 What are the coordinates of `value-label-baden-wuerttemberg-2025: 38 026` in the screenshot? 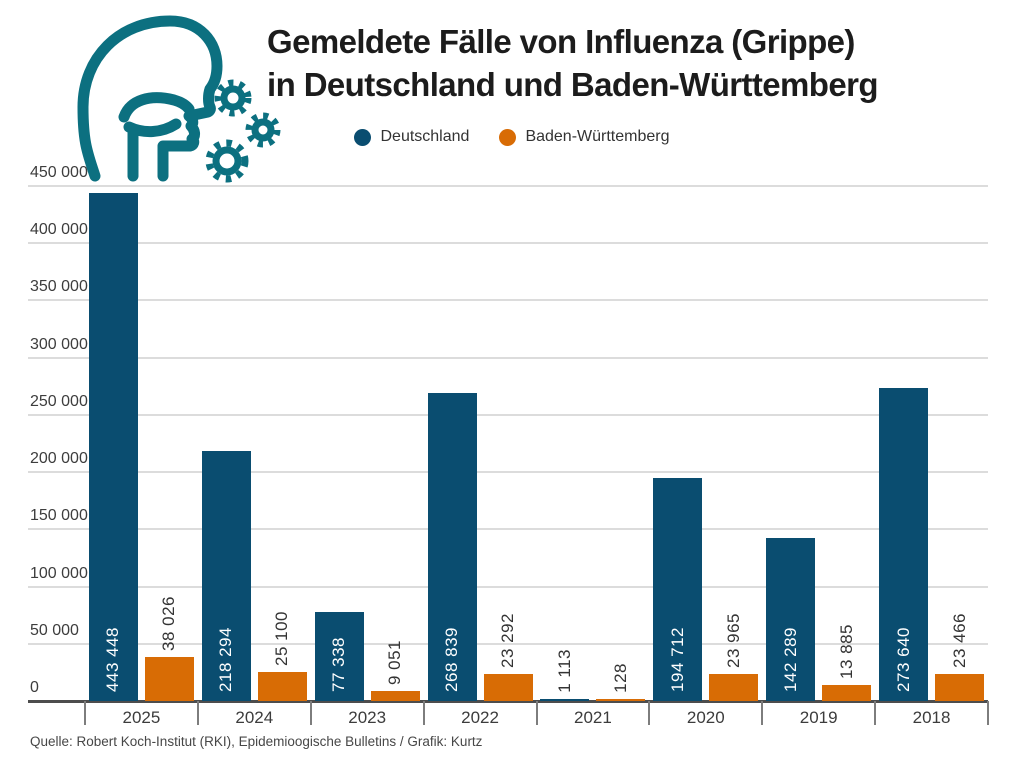 It's located at (169, 624).